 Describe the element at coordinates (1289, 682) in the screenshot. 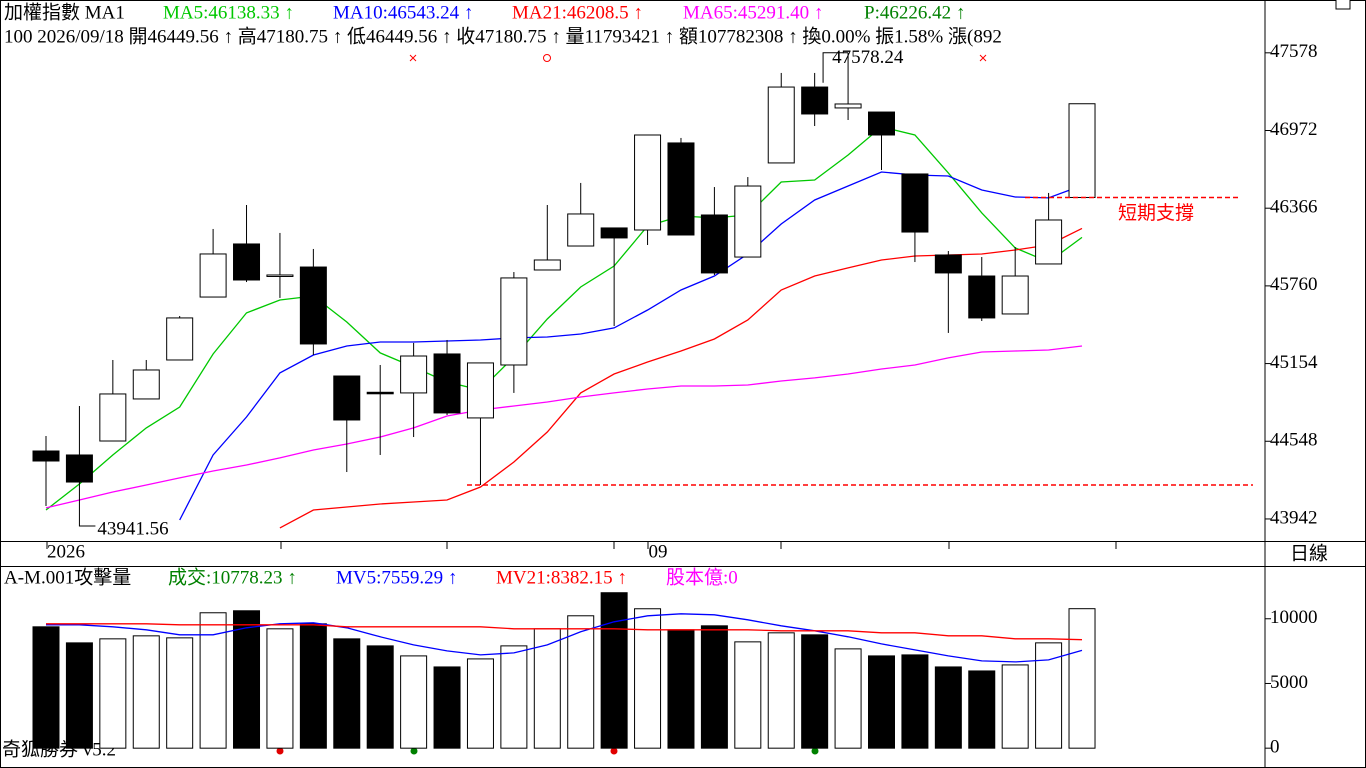

I see `y-tick-label: 5000` at that location.